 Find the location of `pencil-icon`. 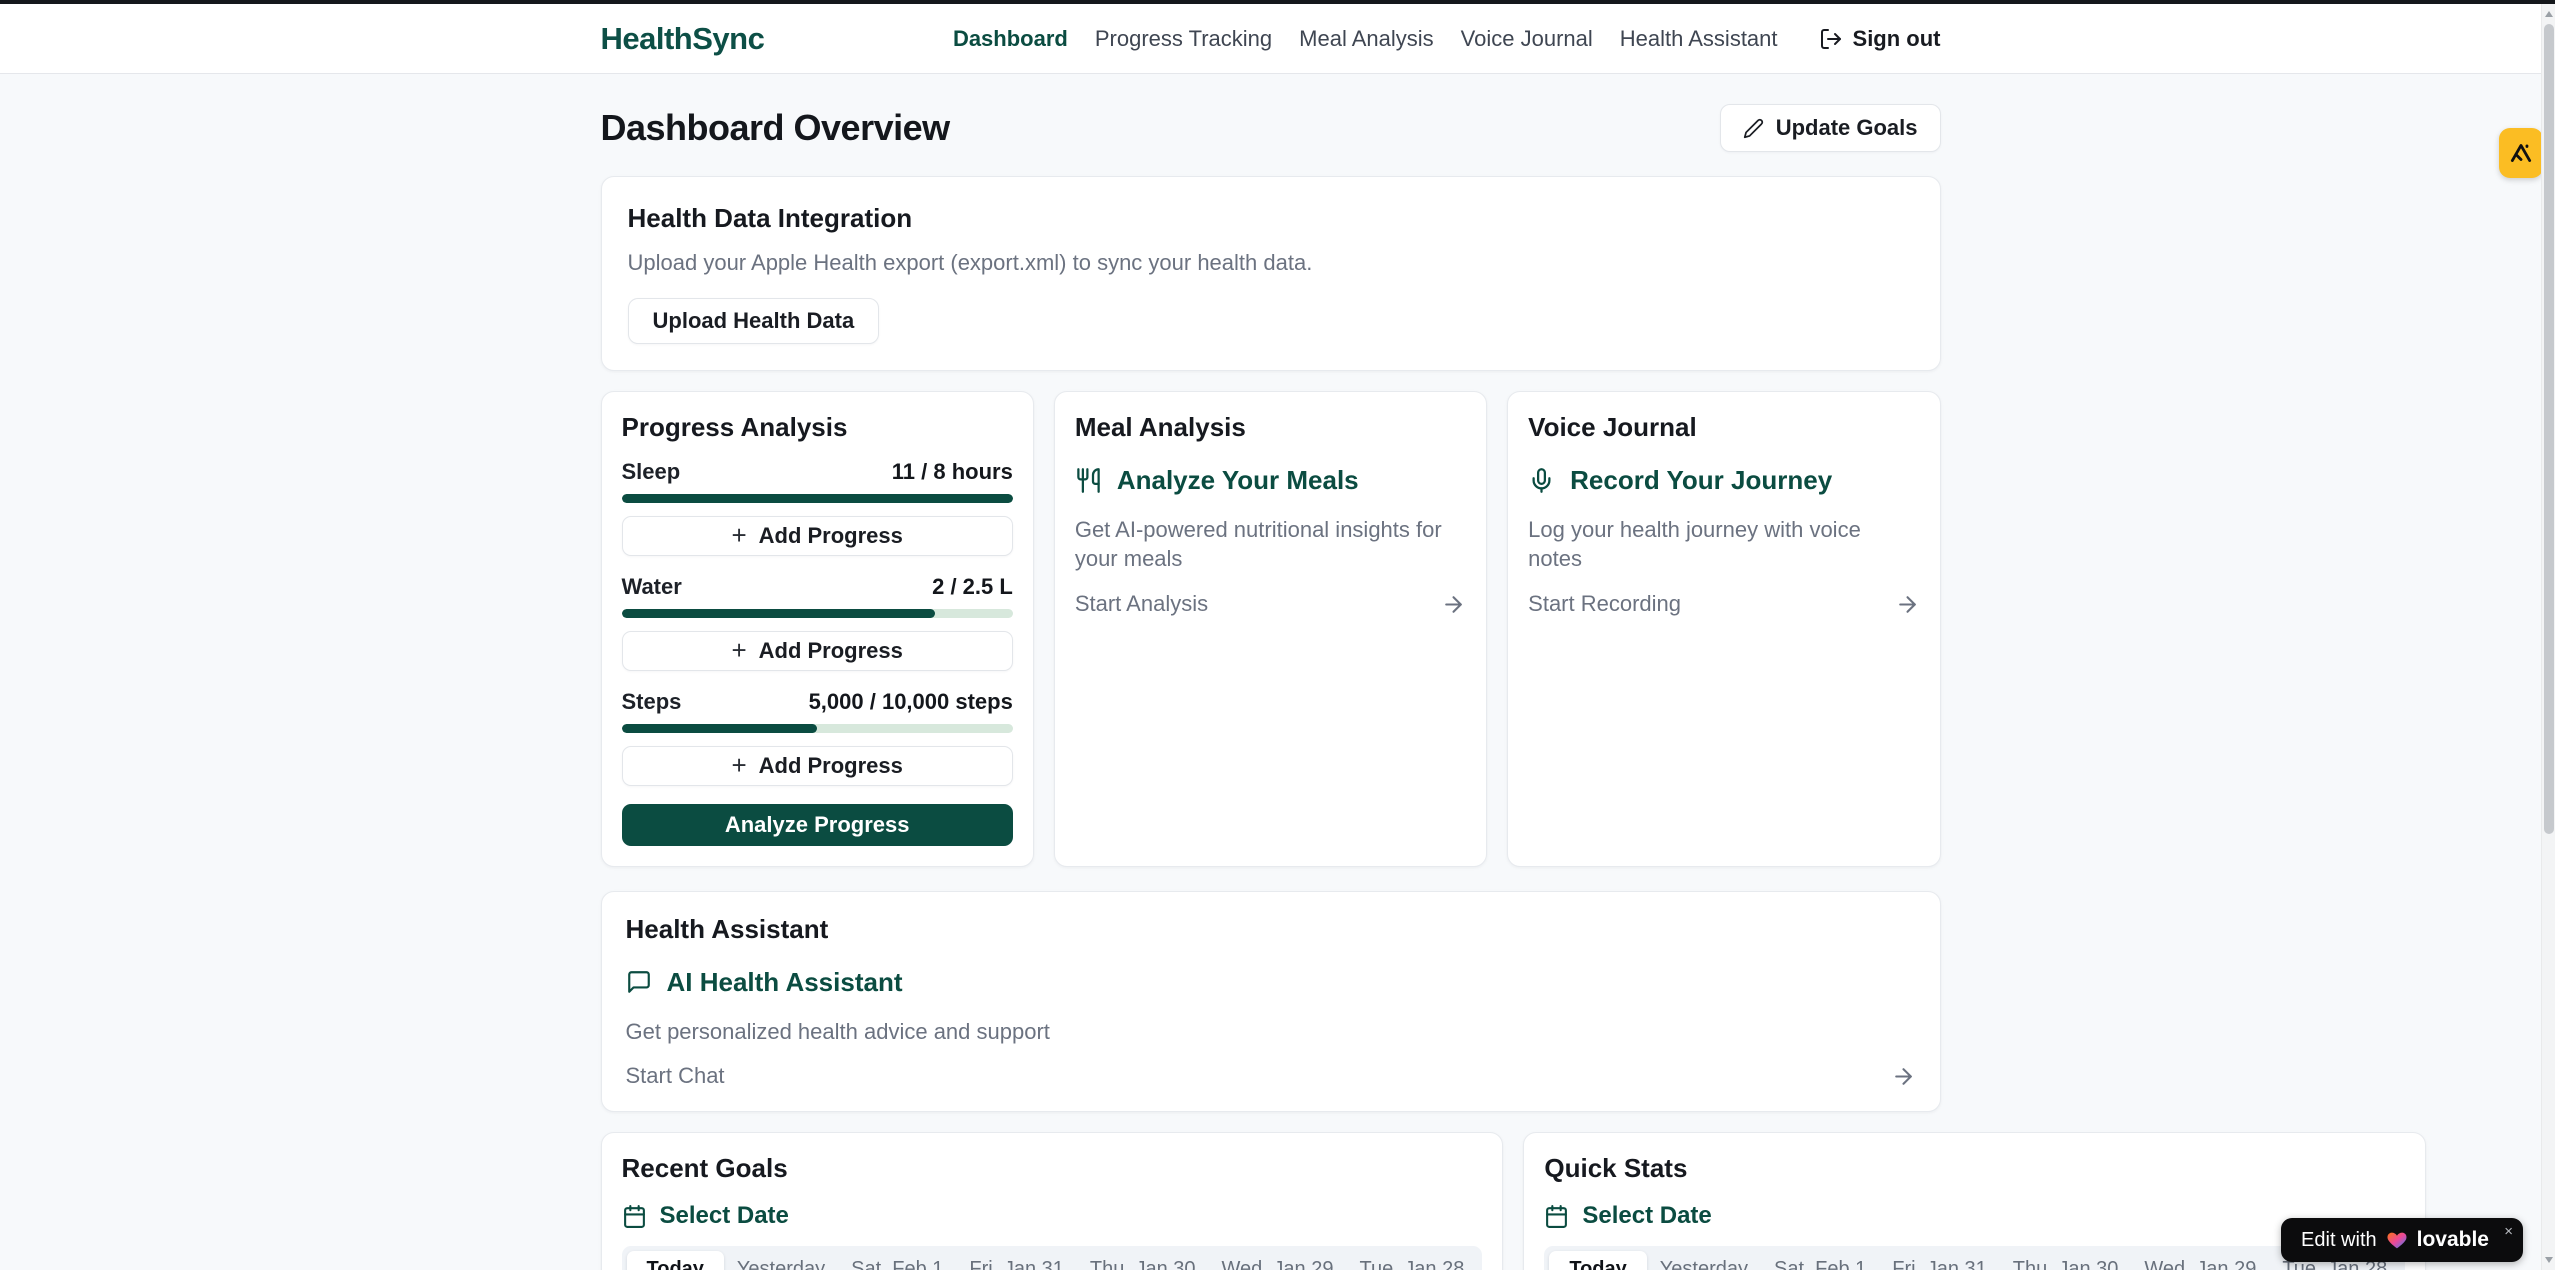

pencil-icon is located at coordinates (1753, 128).